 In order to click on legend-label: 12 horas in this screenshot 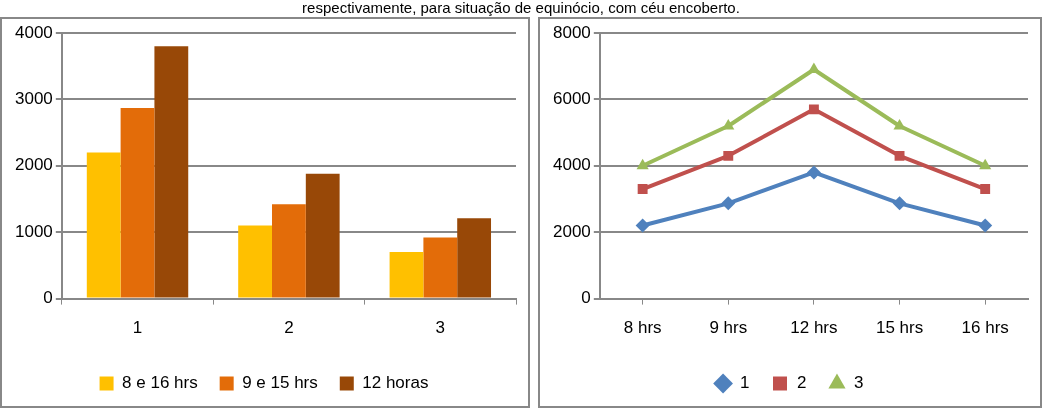, I will do `click(395, 383)`.